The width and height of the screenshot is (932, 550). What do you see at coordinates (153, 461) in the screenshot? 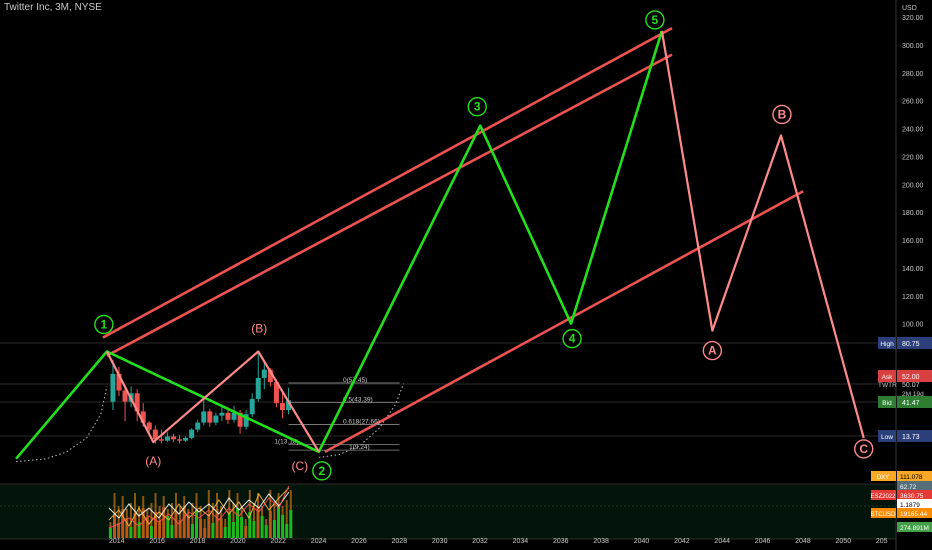
I see `wave-label-a-paren: (A)` at bounding box center [153, 461].